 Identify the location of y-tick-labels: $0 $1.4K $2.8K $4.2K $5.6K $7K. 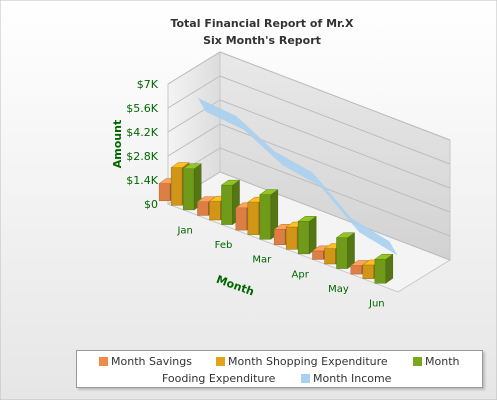
(142, 144).